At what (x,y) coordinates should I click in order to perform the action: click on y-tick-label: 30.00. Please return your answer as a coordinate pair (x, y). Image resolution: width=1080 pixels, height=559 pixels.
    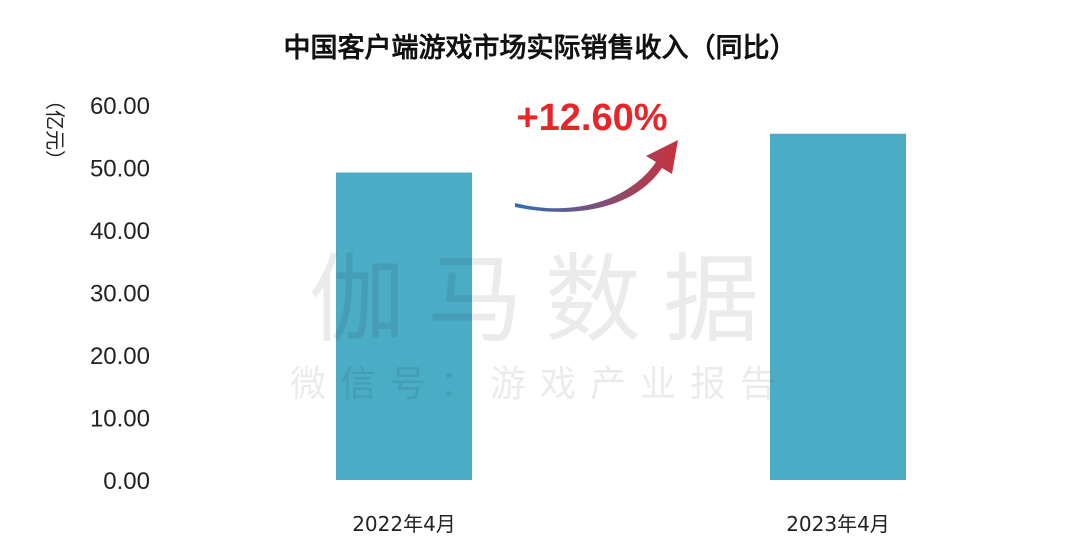
    Looking at the image, I should click on (120, 294).